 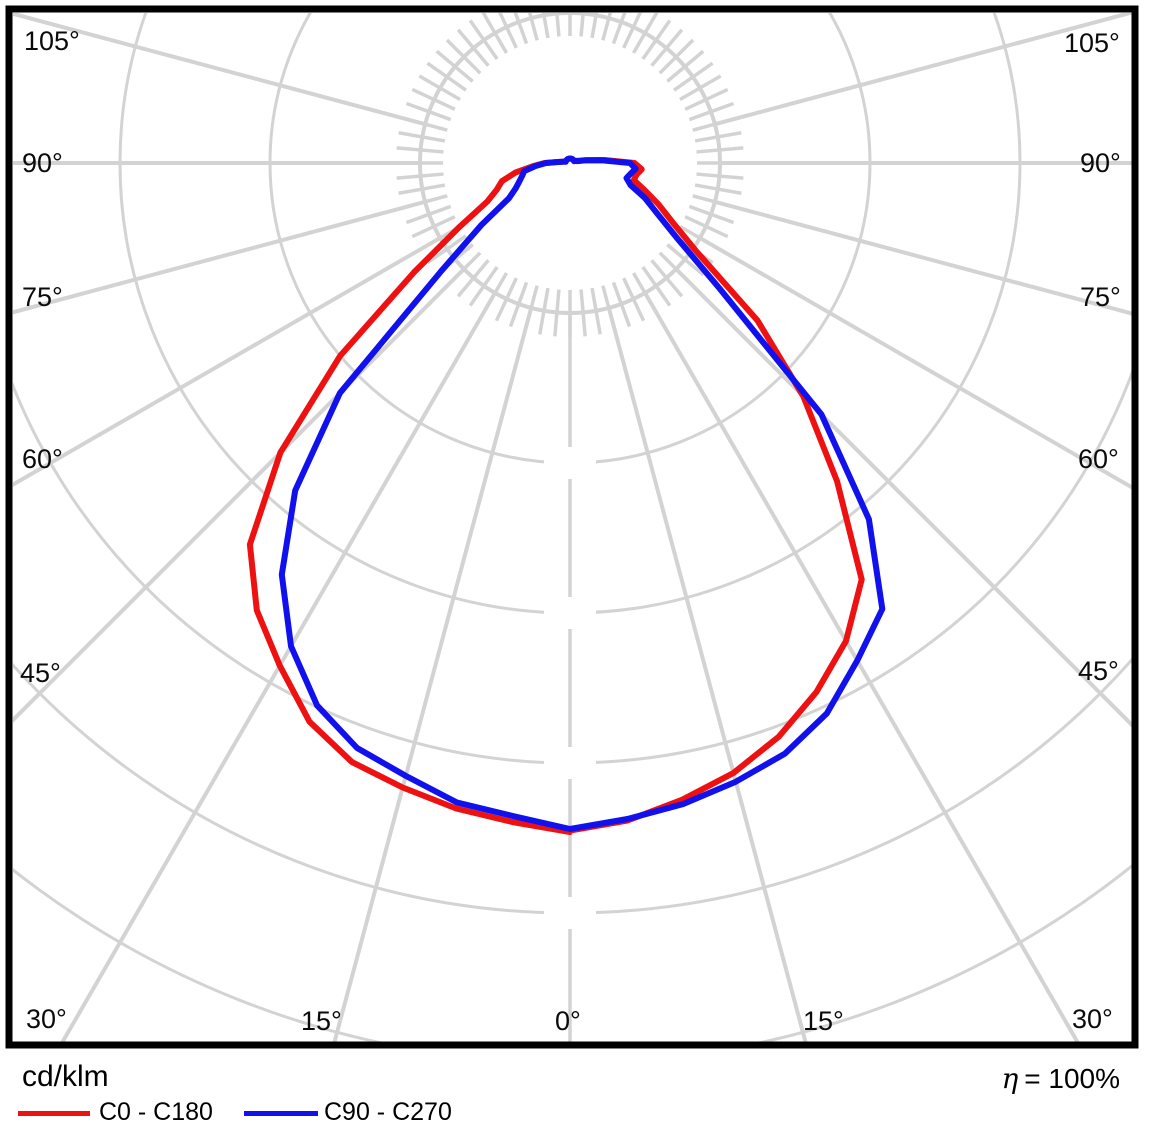 I want to click on angle-tick-label: 0°, so click(x=568, y=1021).